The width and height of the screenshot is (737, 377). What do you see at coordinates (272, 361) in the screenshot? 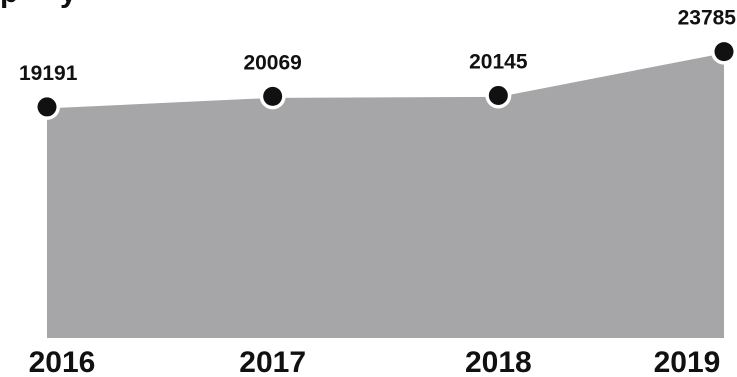
I see `x-tick-label: 2017` at bounding box center [272, 361].